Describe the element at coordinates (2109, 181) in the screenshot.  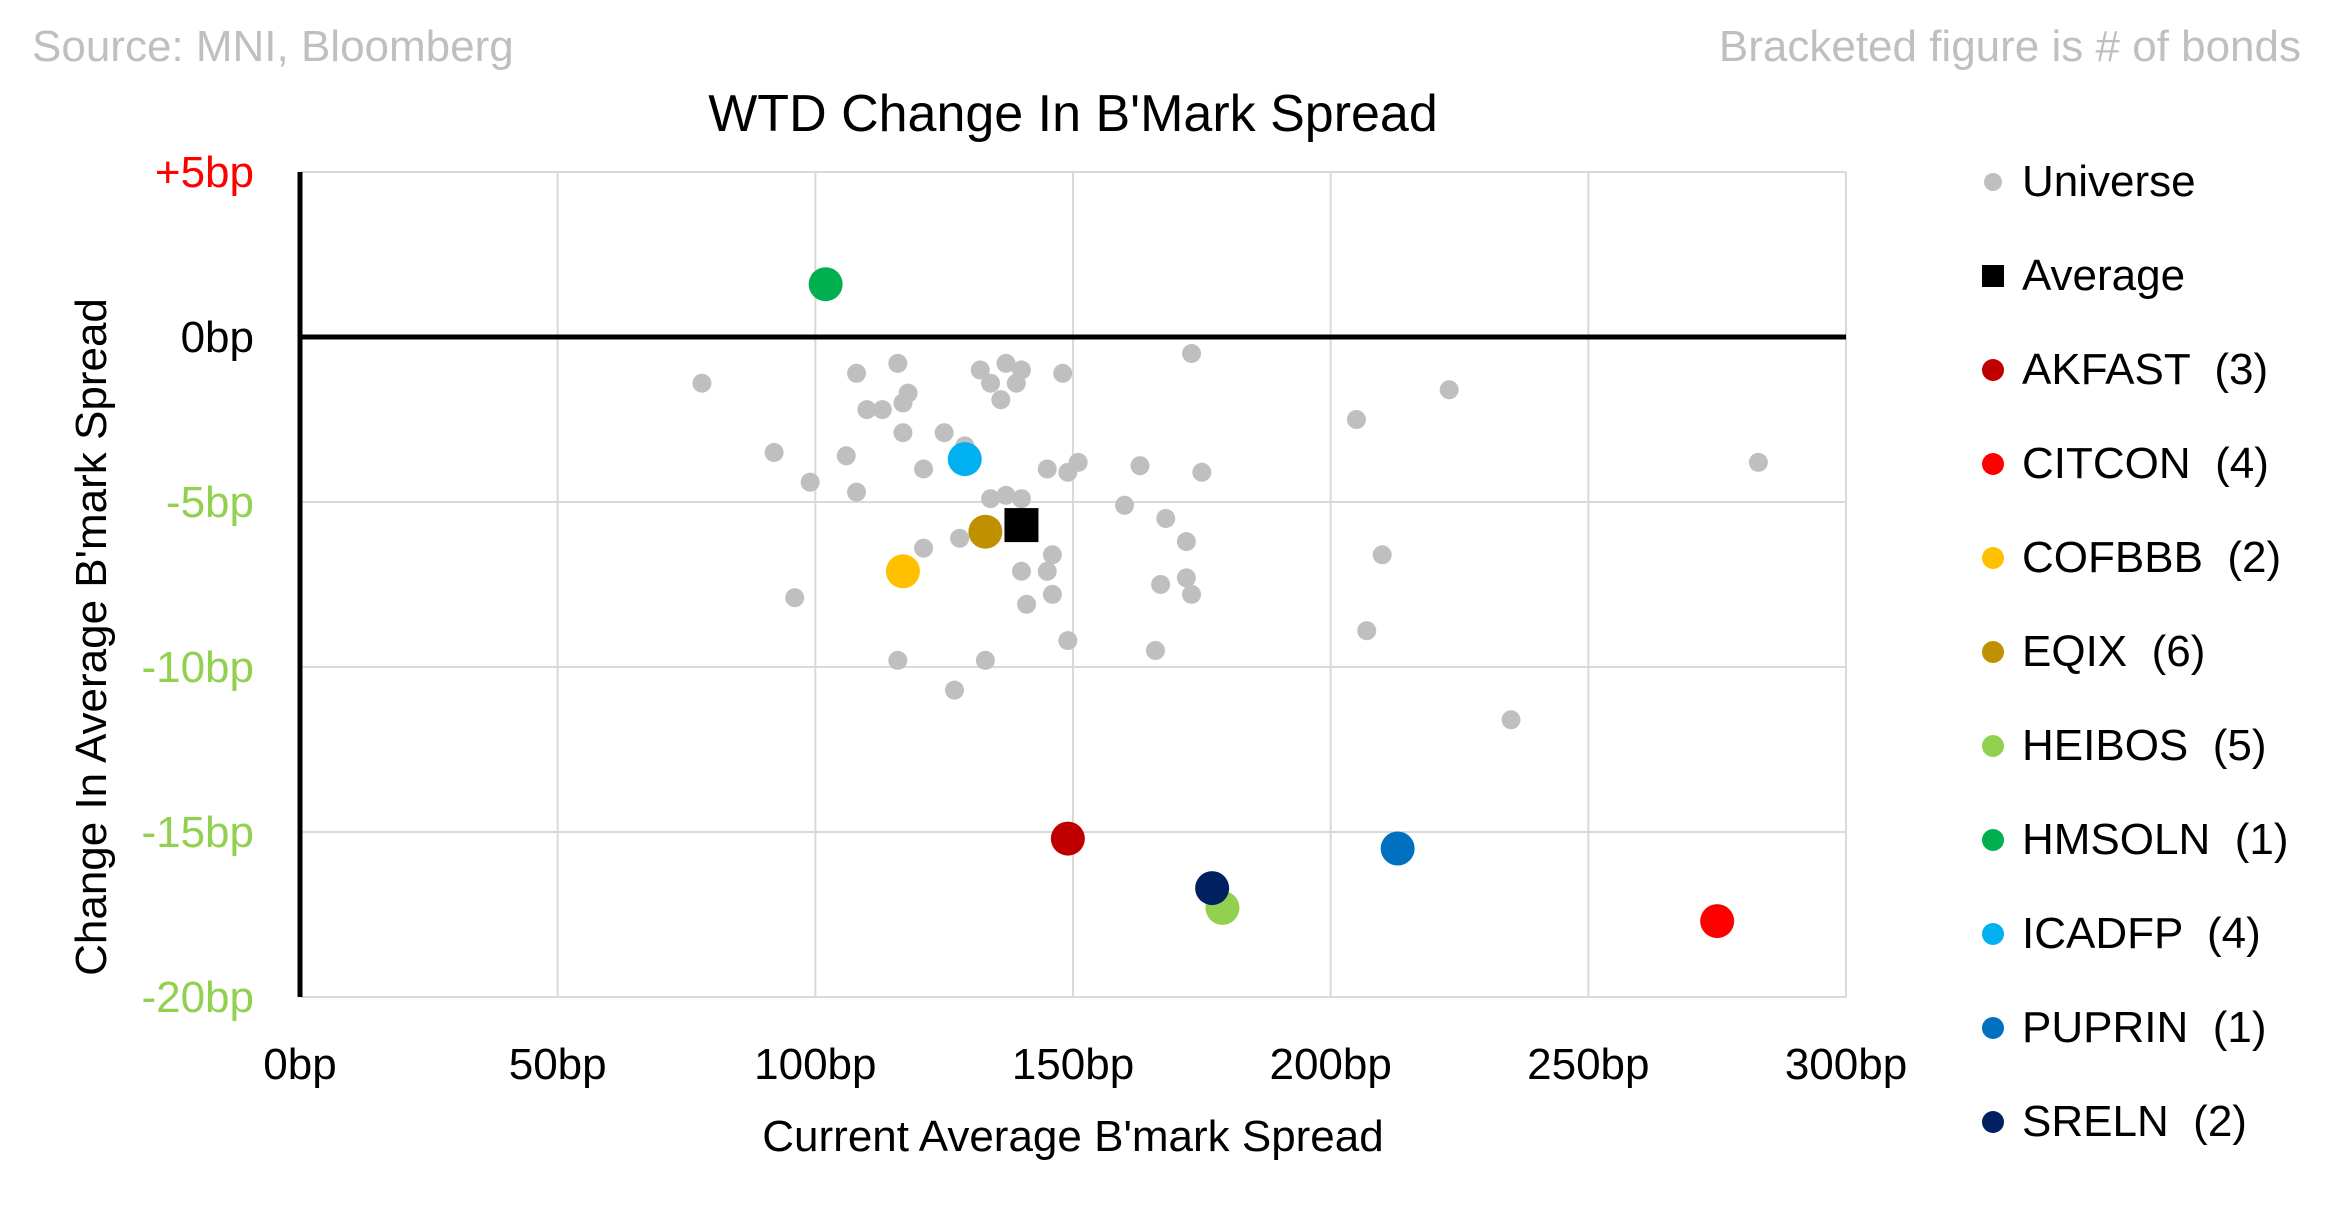
I see `legend-label: Universe` at that location.